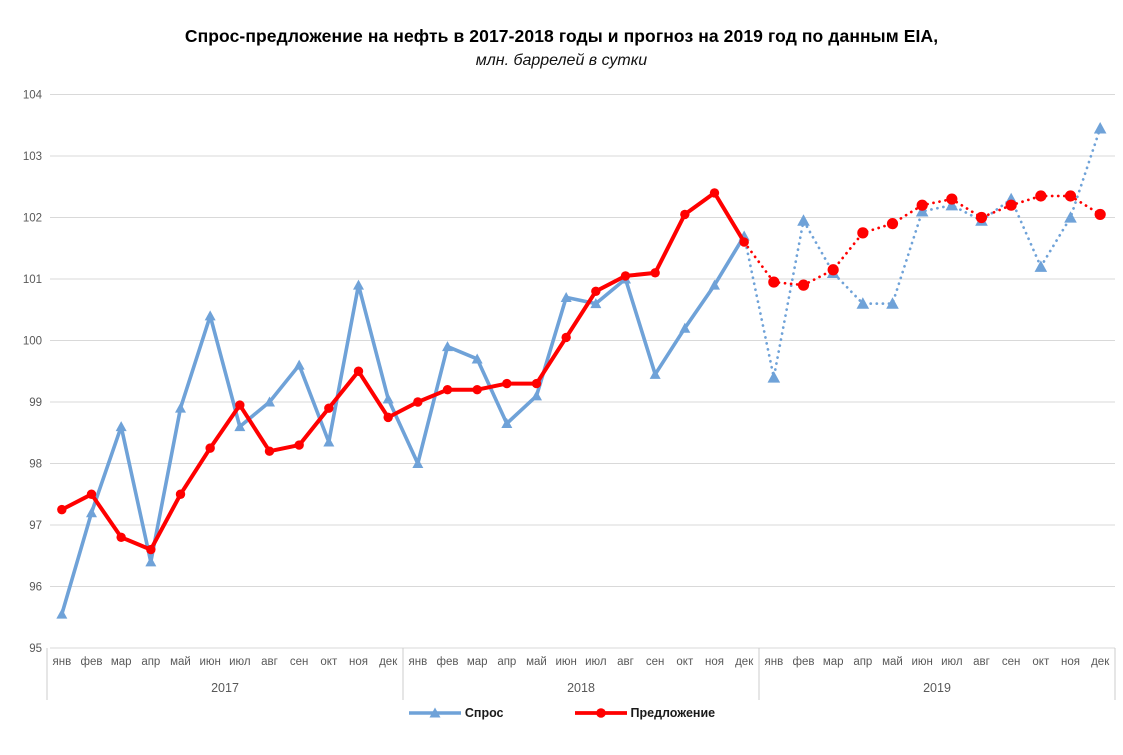 Image resolution: width=1123 pixels, height=755 pixels. Describe the element at coordinates (33, 96) in the screenshot. I see `y-tick-label: 104` at that location.